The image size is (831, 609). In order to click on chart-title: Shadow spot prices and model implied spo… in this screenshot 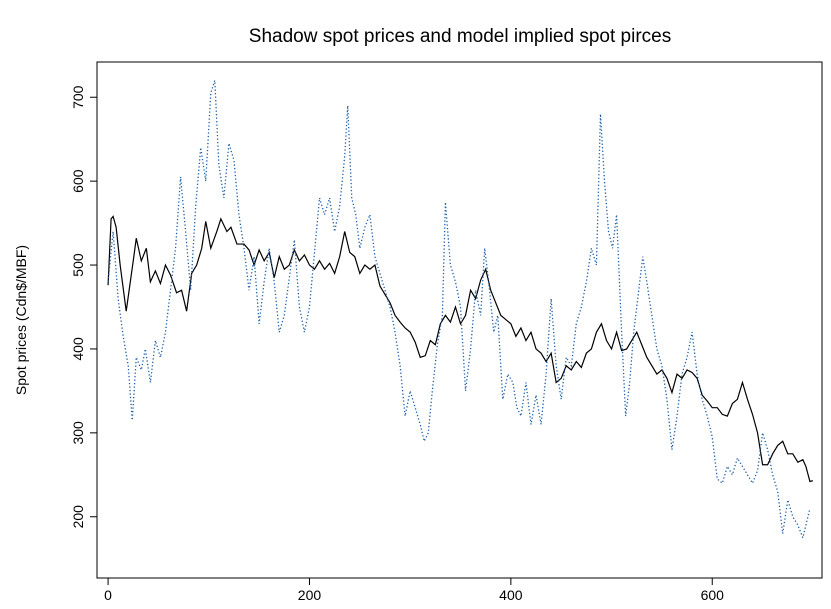, I will do `click(460, 36)`.